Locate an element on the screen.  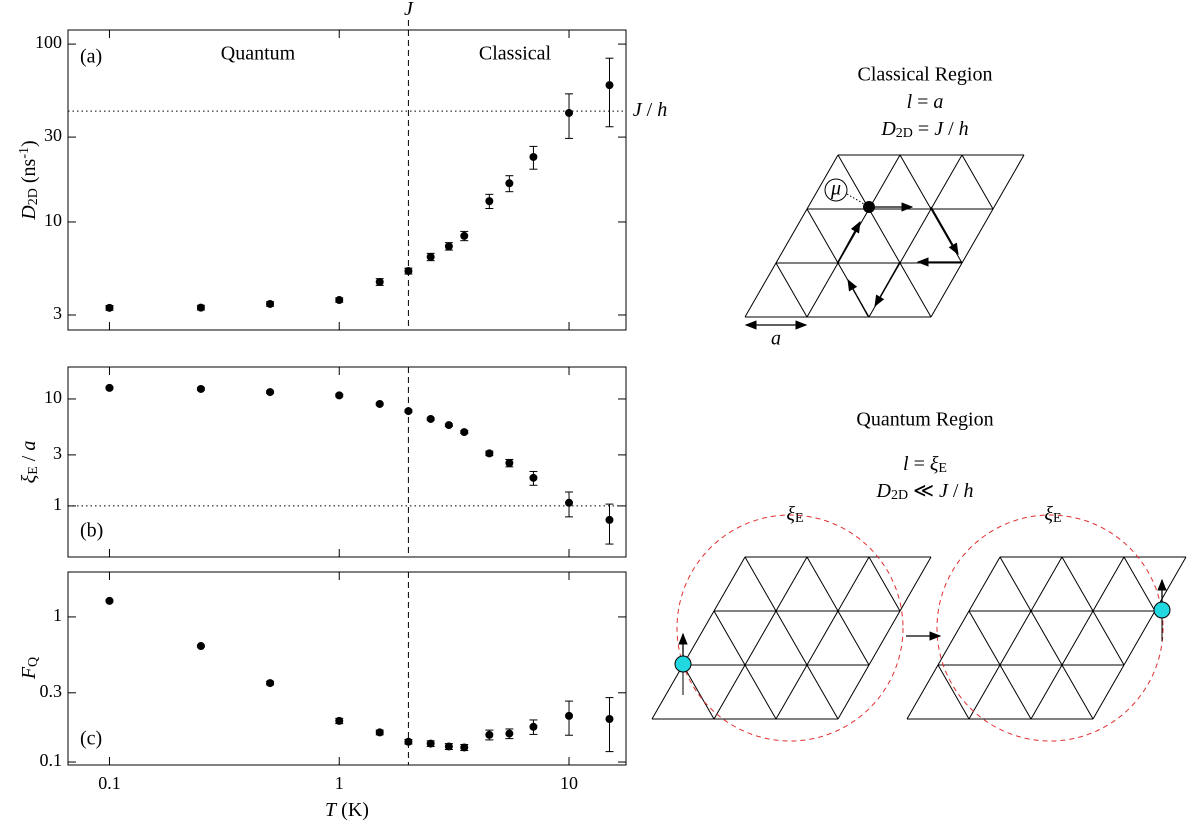
equation: D2D = J / h is located at coordinates (924, 130).